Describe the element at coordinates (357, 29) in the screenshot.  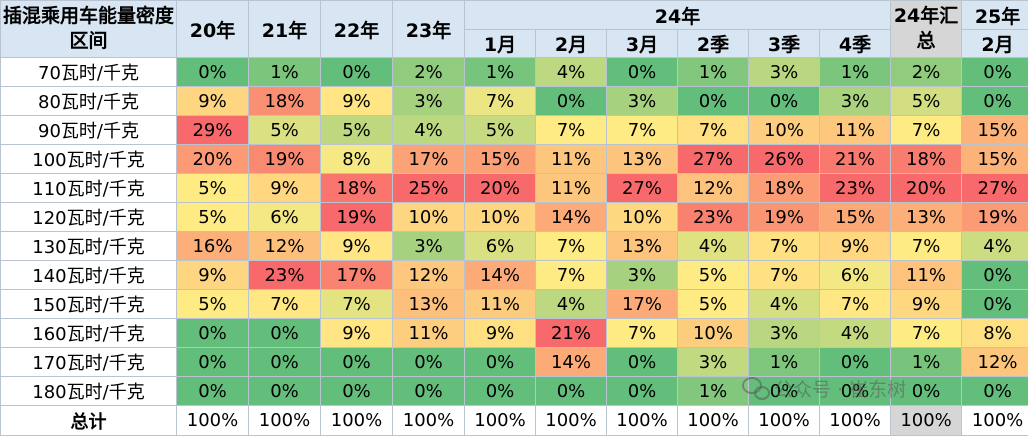
I see `year-header: 22年` at that location.